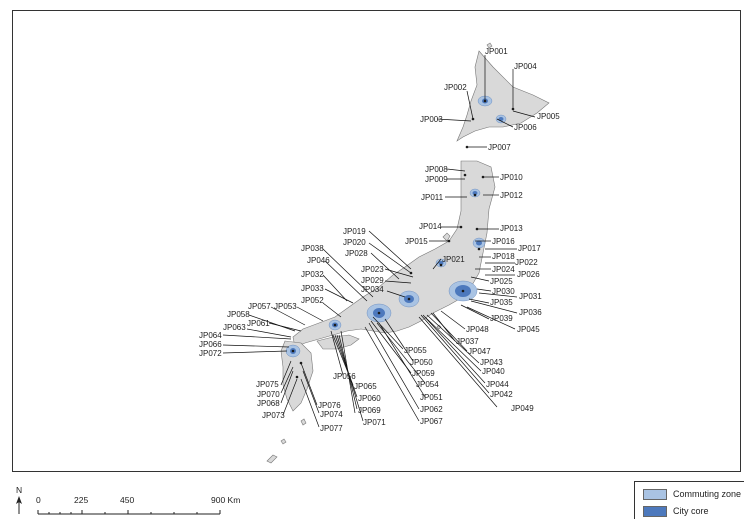 The image size is (744, 519). I want to click on city-label: JP067, so click(431, 421).